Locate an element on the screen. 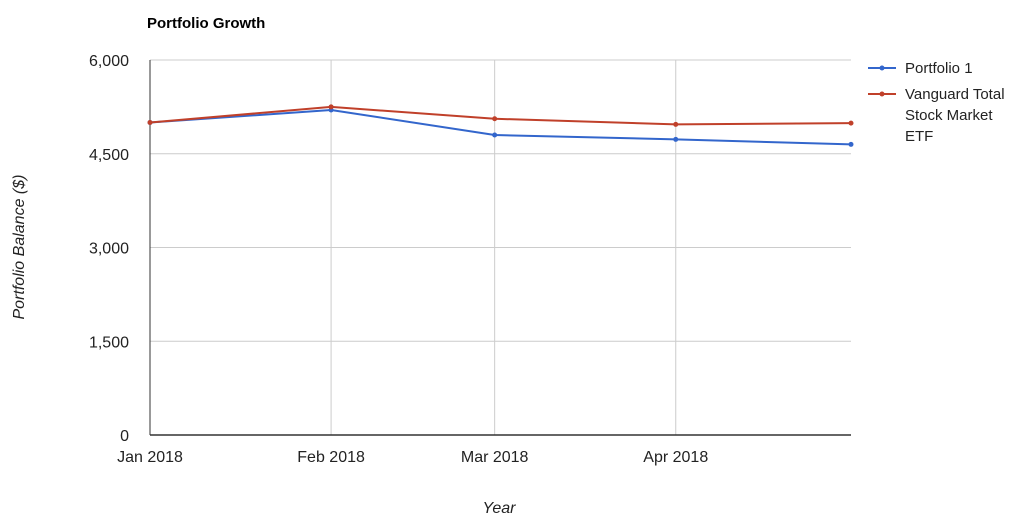 The width and height of the screenshot is (1024, 529). legend-label: Portfolio 1 is located at coordinates (939, 68).